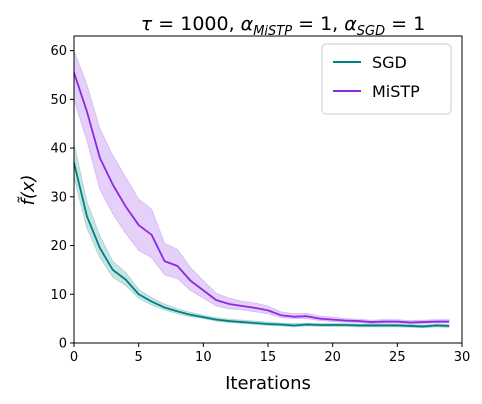 The image size is (482, 404). Describe the element at coordinates (332, 357) in the screenshot. I see `x-tick-label: 20` at that location.